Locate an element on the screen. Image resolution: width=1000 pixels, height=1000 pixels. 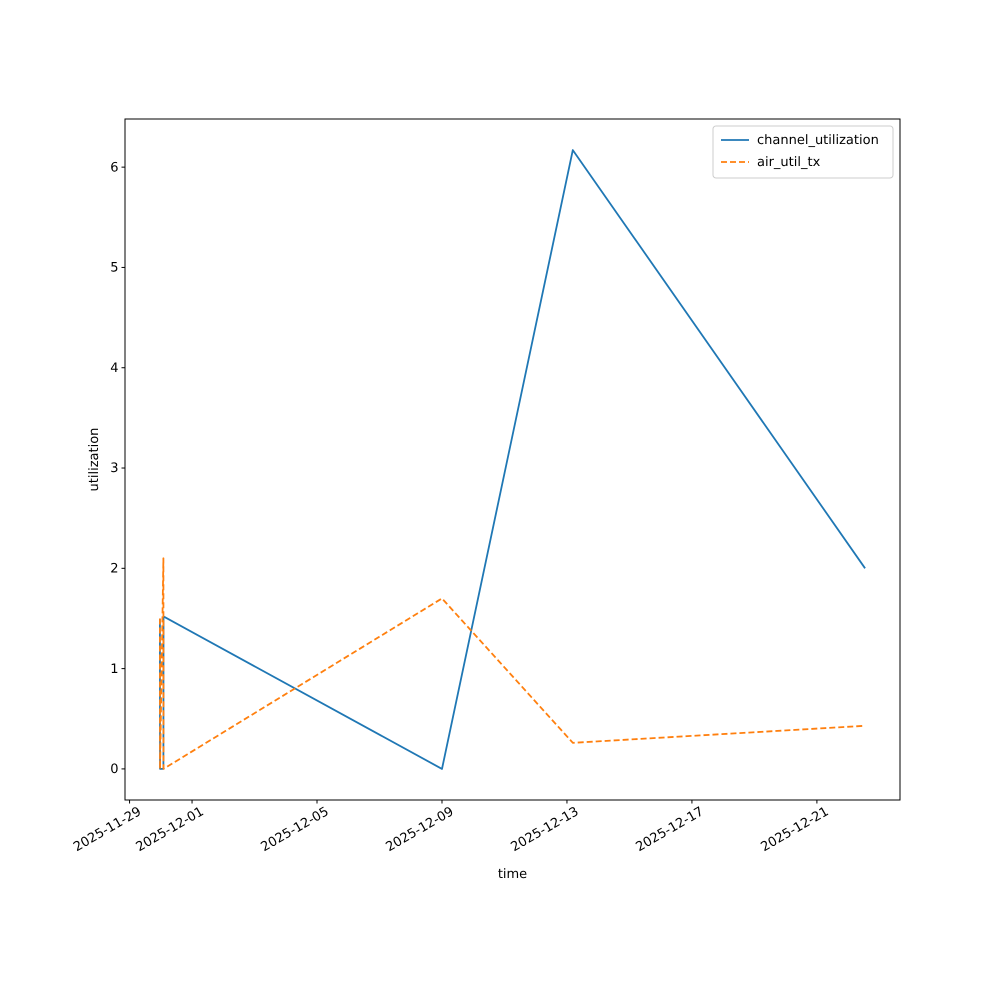
x-axis-title: time is located at coordinates (513, 874).